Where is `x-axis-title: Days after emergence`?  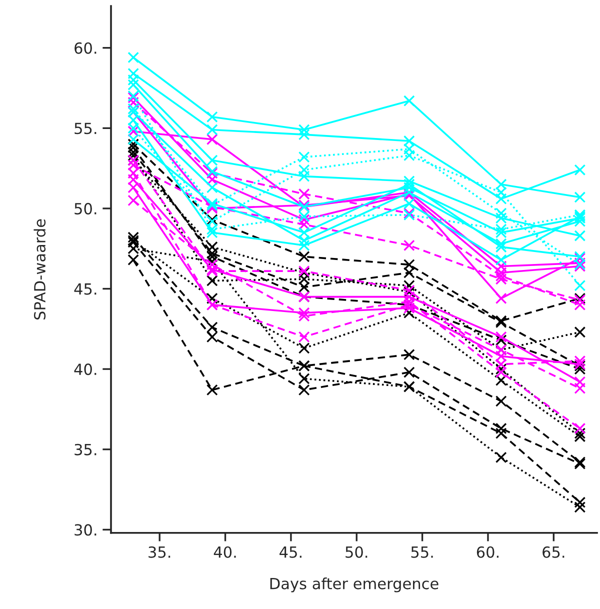
x-axis-title: Days after emergence is located at coordinates (354, 585).